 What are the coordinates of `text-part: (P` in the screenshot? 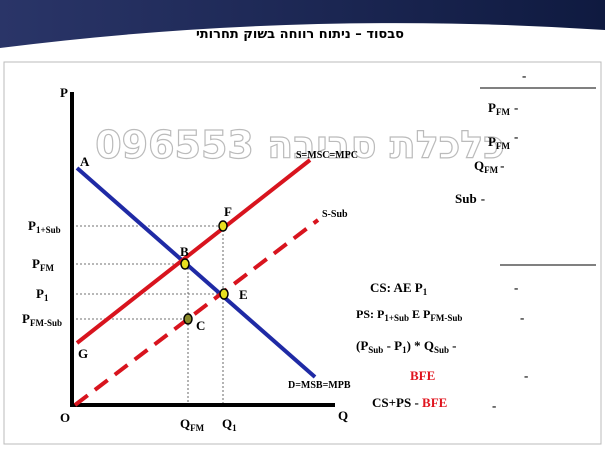 It's located at (362, 345).